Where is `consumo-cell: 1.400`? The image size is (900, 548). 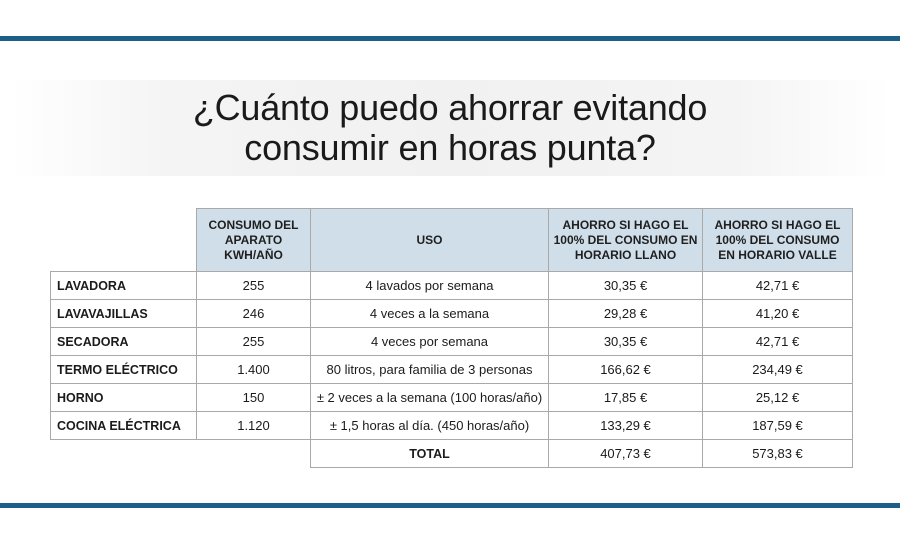 consumo-cell: 1.400 is located at coordinates (253, 369).